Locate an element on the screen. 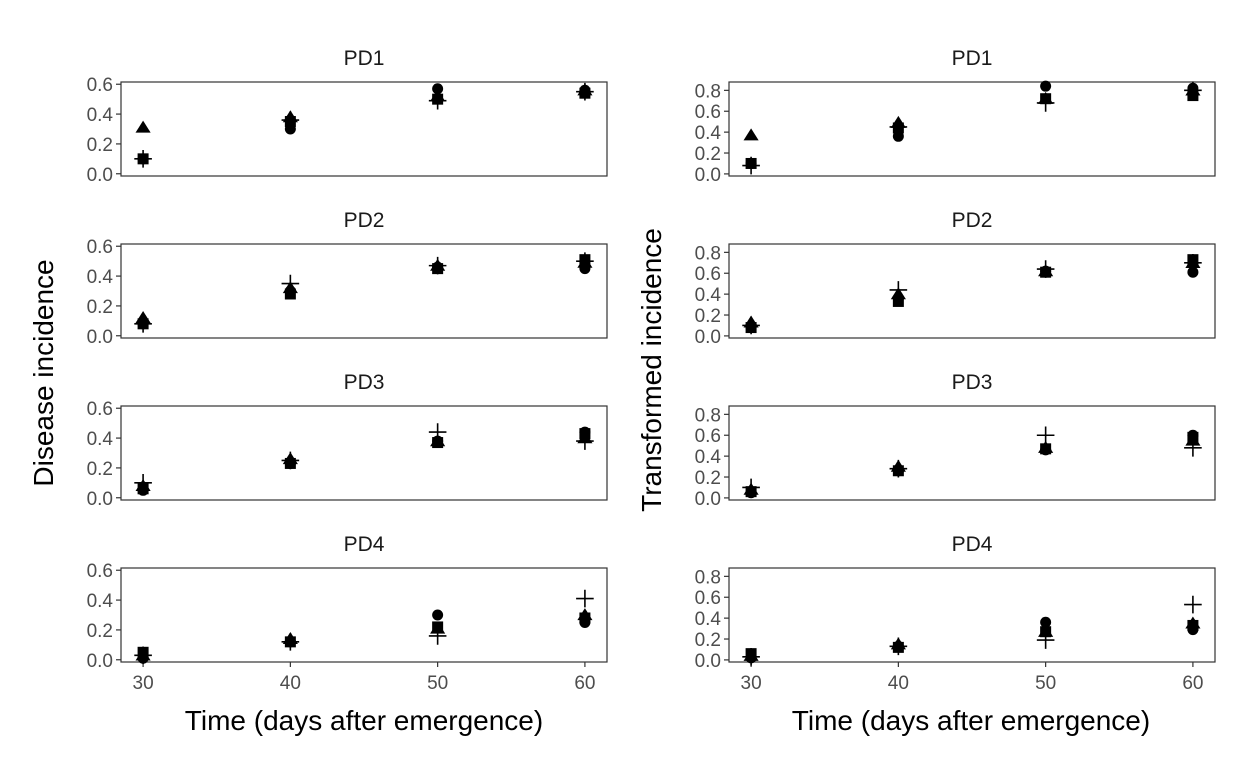  left-facet-pd2: PD2 0.0 0.2 0.4 0.6 is located at coordinates (347, 278).